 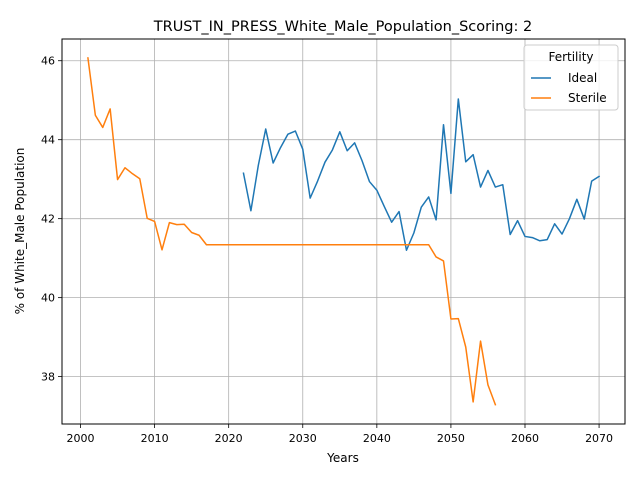 I want to click on x-tick-label: 2060, so click(x=525, y=438).